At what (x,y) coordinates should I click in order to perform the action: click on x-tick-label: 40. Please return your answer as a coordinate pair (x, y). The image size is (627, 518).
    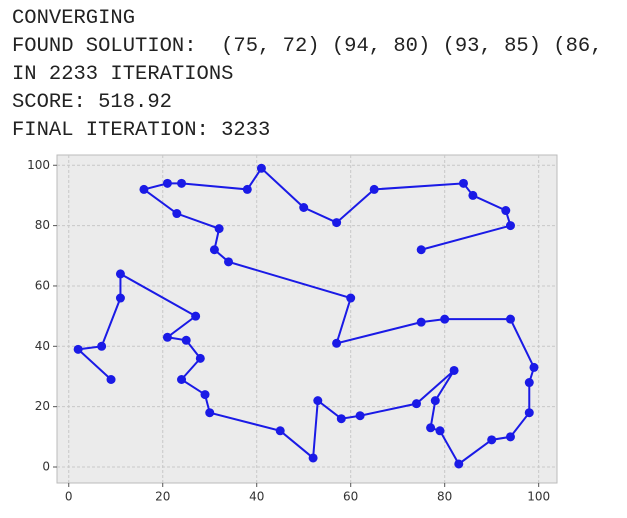
    Looking at the image, I should click on (256, 497).